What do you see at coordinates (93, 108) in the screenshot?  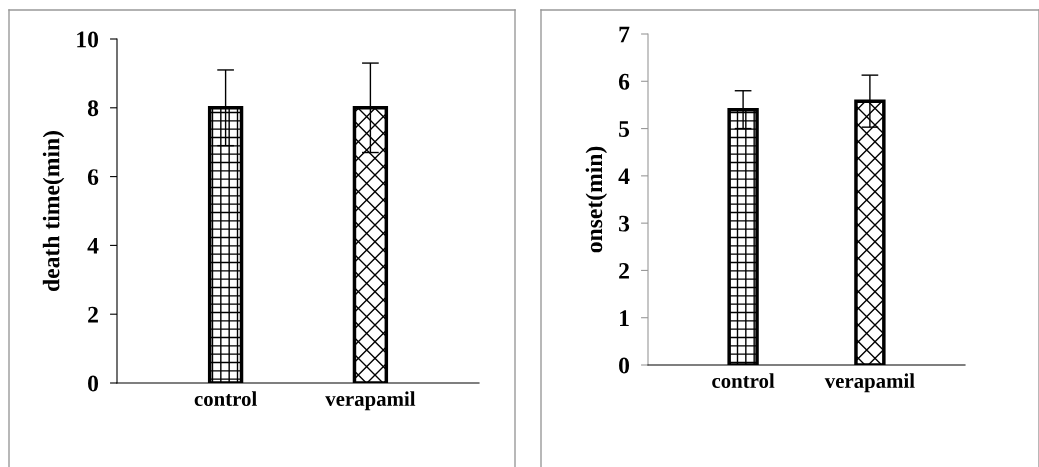 I see `y-tick-label: 8` at bounding box center [93, 108].